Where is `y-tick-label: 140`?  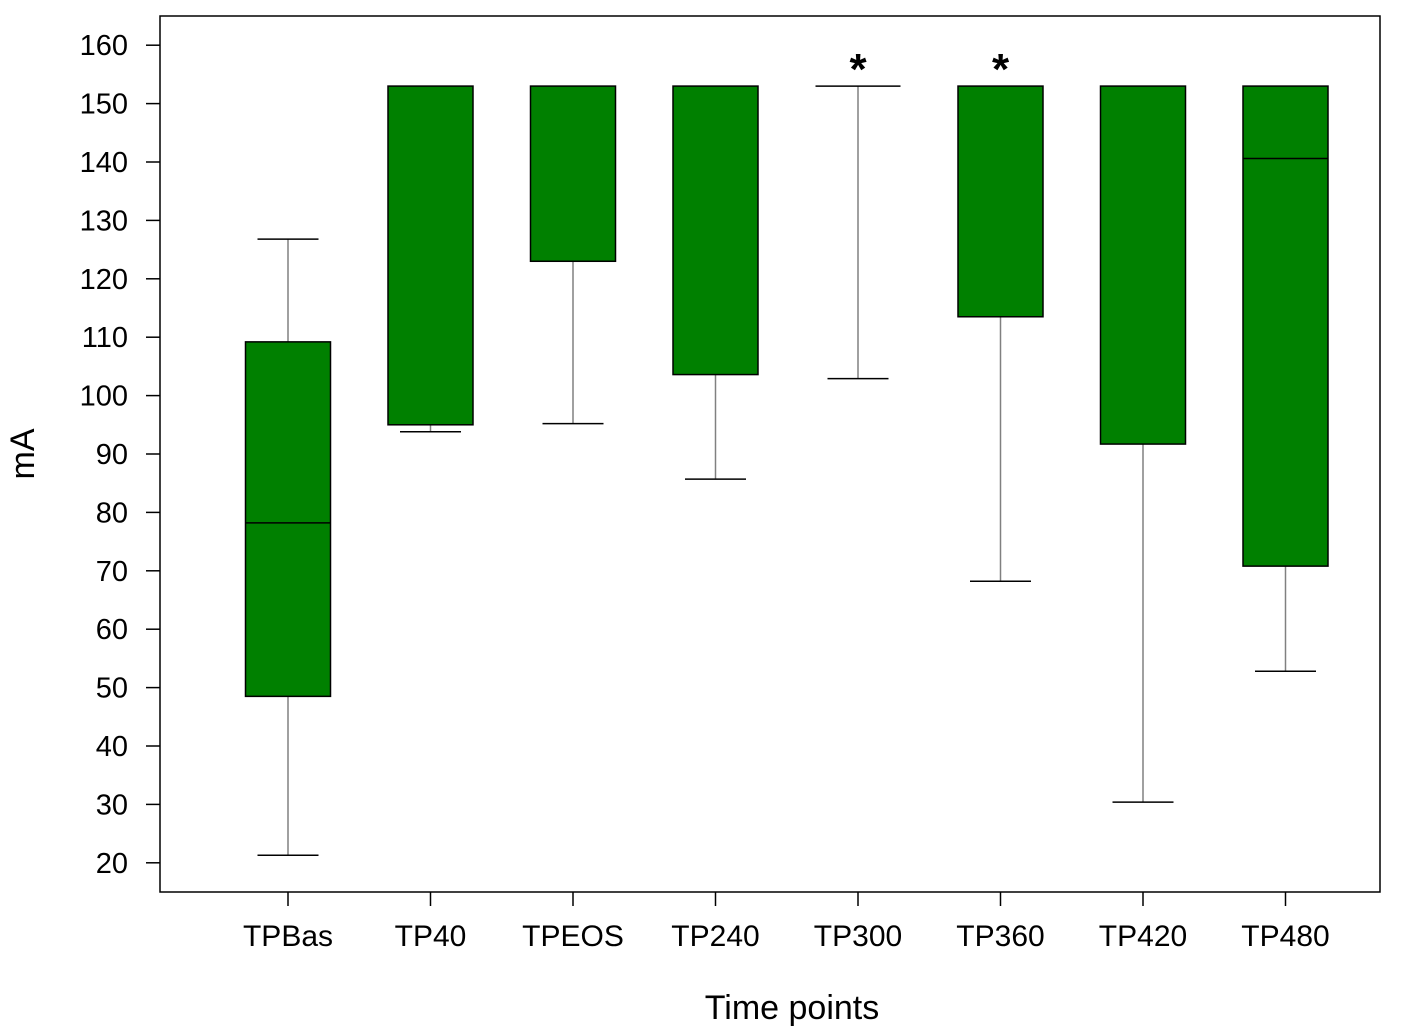
y-tick-label: 140 is located at coordinates (104, 163).